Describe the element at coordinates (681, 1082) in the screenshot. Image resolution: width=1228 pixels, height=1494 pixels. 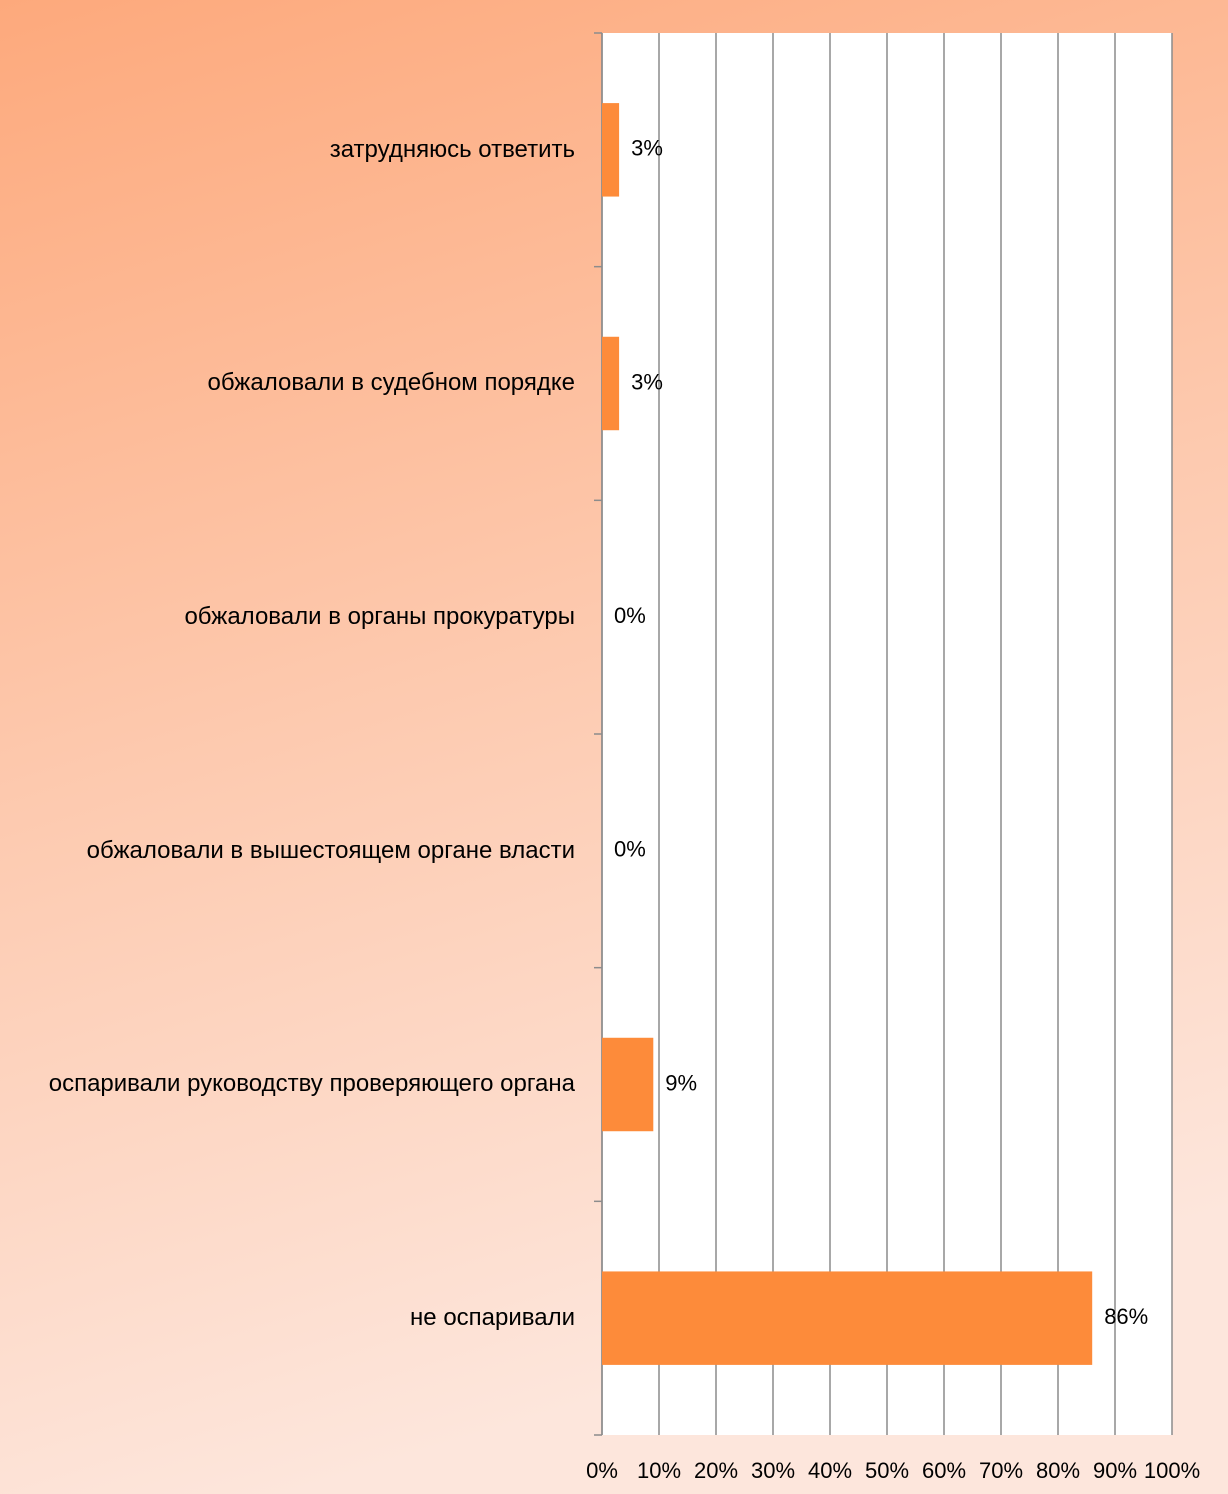
I see `data-label: 9%` at that location.